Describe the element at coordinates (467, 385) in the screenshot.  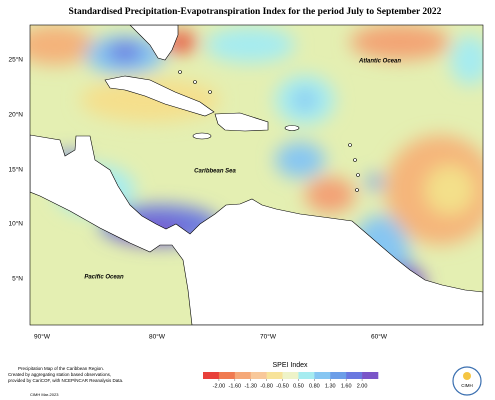
I see `logo-text: CIMH` at that location.